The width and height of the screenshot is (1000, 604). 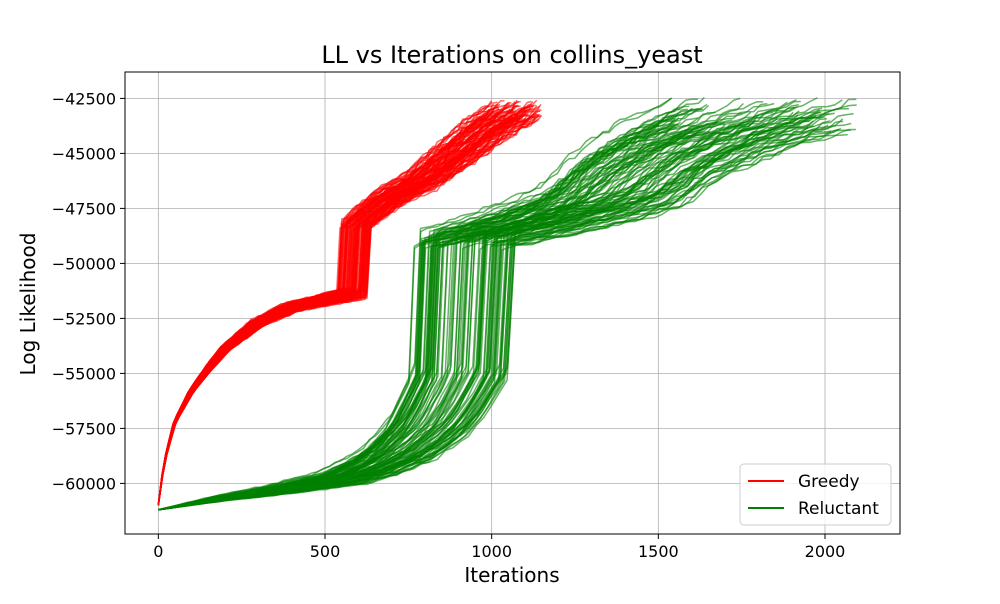 I want to click on x-tick-label: 1500, so click(x=658, y=551).